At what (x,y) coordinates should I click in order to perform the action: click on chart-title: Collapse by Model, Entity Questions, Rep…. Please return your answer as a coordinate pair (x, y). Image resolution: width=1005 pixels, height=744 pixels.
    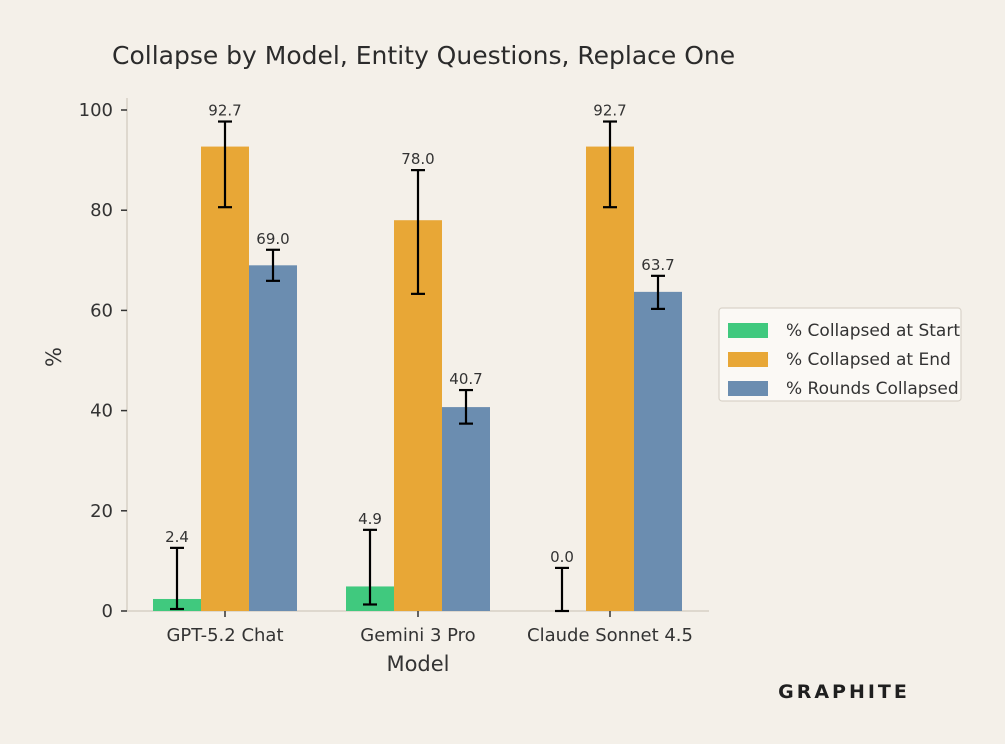
    Looking at the image, I should click on (423, 55).